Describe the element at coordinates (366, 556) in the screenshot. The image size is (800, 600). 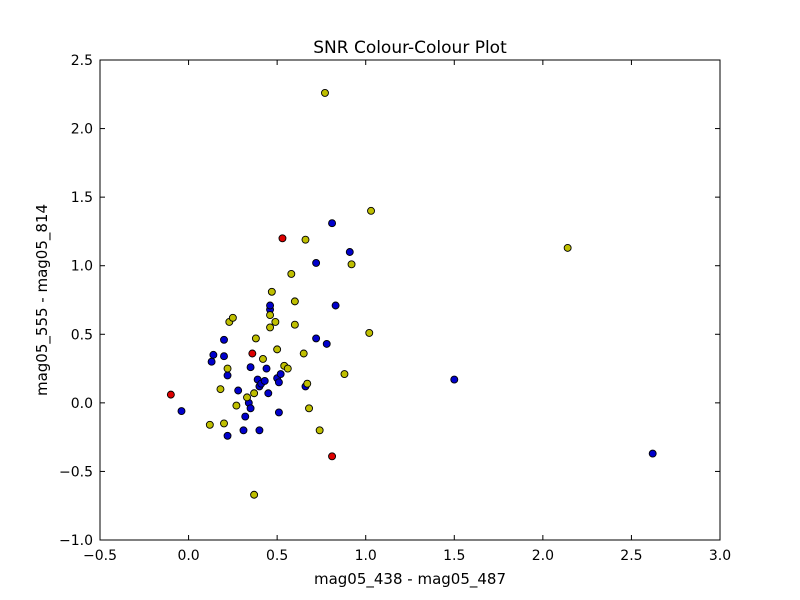
I see `x-tick-label-3: 1.0` at that location.